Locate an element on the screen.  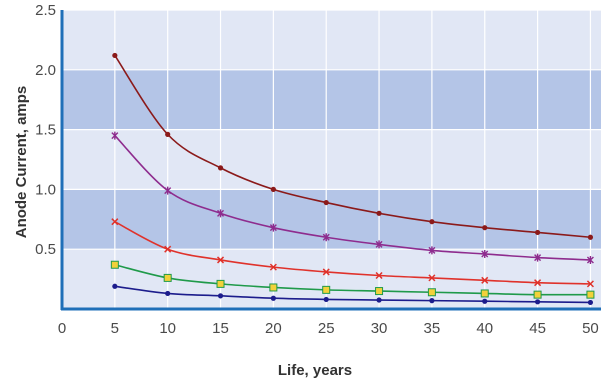
x-tick-labels: 0 5 10 15 20 25 30 35 40 45 50 is located at coordinates (328, 328).